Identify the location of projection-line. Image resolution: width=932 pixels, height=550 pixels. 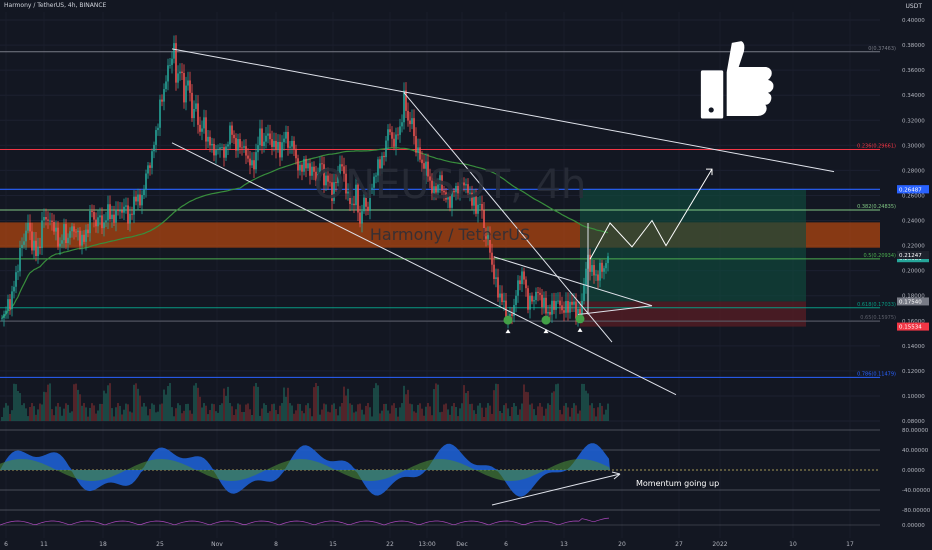
(651, 214).